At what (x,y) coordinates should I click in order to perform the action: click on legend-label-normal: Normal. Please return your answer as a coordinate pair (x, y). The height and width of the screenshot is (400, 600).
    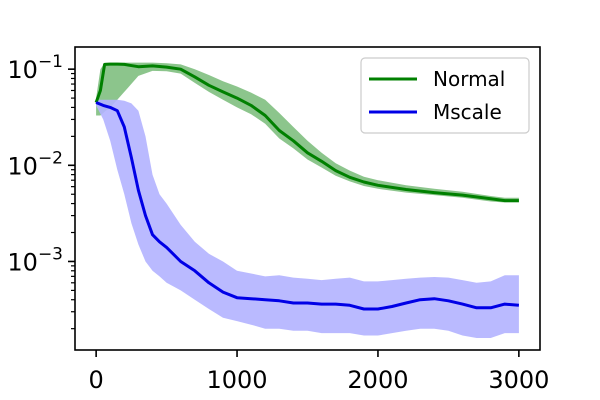
    Looking at the image, I should click on (469, 79).